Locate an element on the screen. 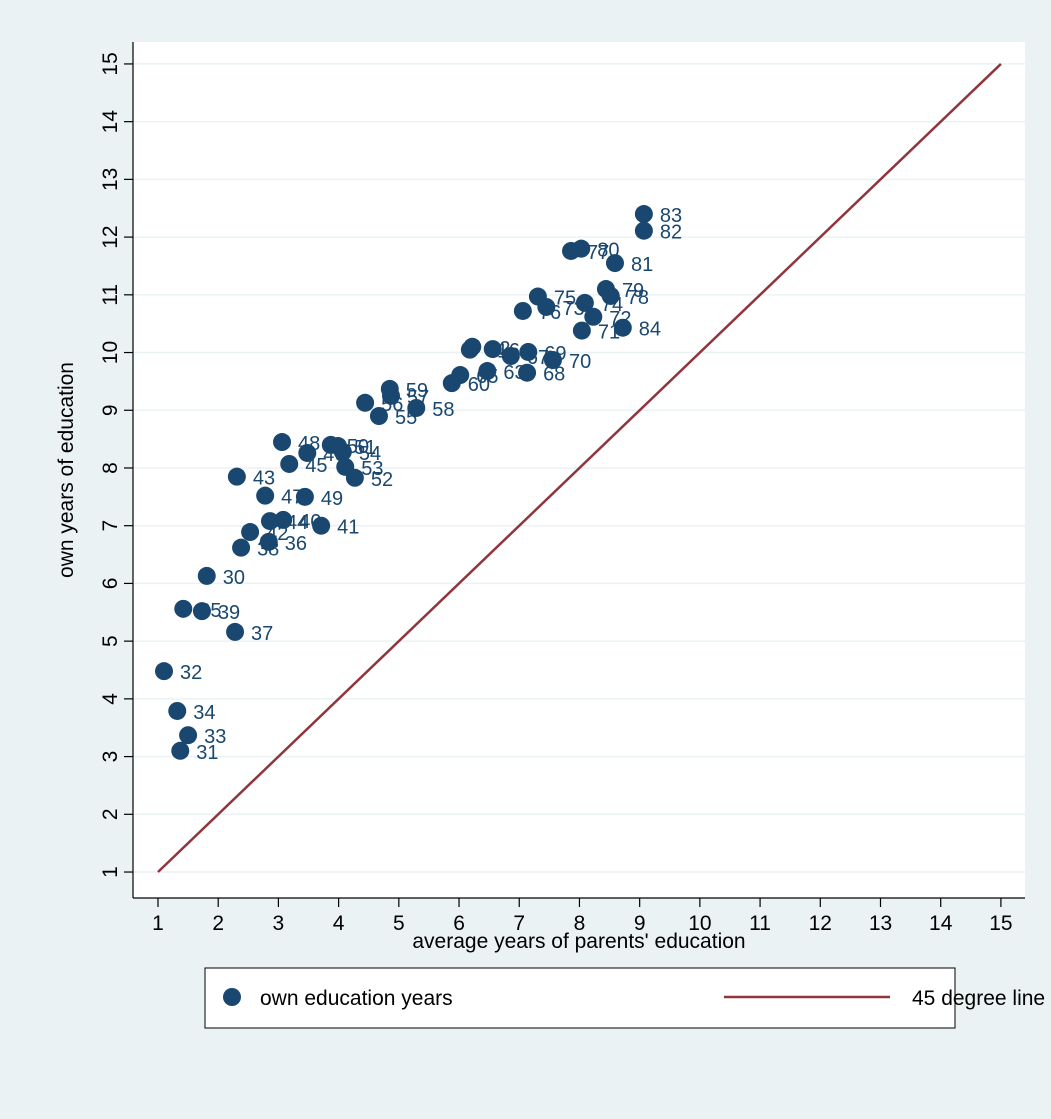  x-tick-label: 6 is located at coordinates (459, 923).